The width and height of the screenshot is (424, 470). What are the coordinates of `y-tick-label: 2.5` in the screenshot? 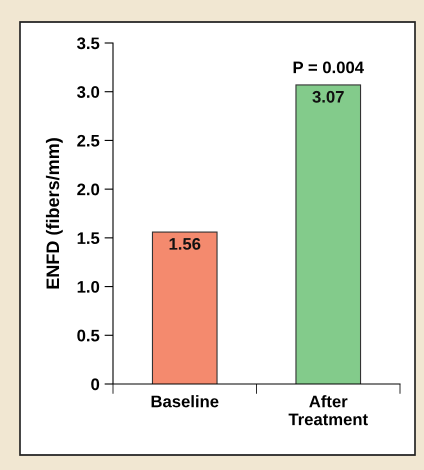 It's located at (88, 140).